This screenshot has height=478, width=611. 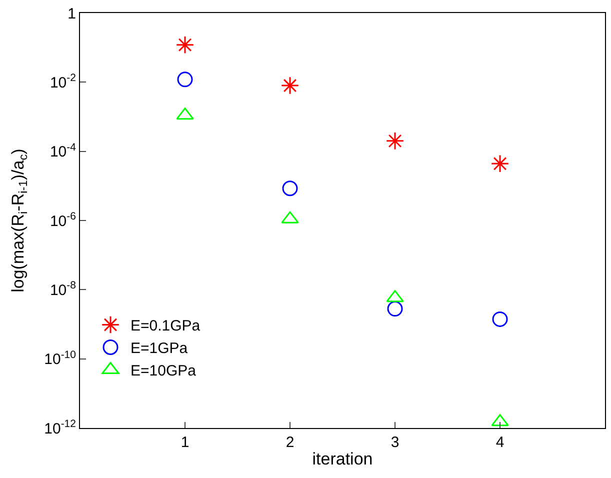 What do you see at coordinates (159, 349) in the screenshot?
I see `legend-label: E=1GPa` at bounding box center [159, 349].